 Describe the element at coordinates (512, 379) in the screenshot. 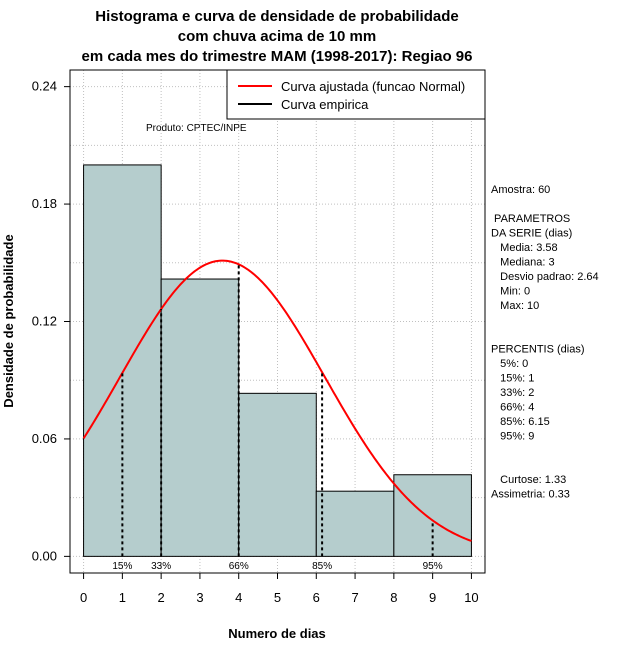

I see `stats-line-14: 15%: 1` at that location.